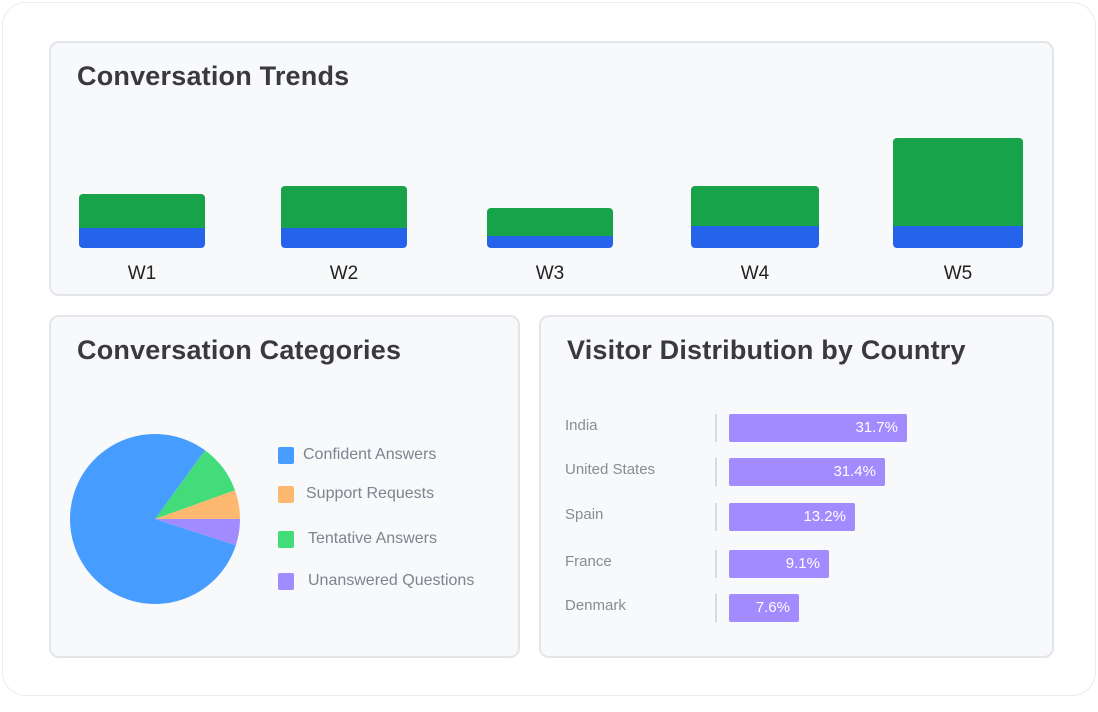 This screenshot has height=712, width=1098. I want to click on x-tick-label: W4, so click(755, 273).